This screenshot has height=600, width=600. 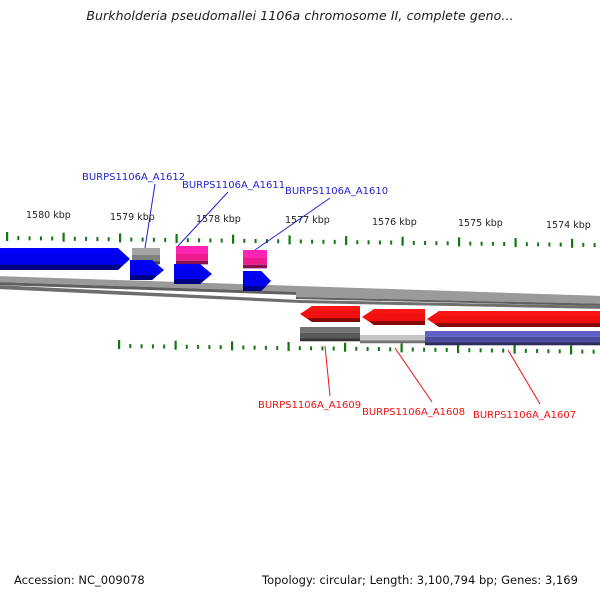 I want to click on bottom-gene-label: BURPS1106A_A1609, so click(x=310, y=405).